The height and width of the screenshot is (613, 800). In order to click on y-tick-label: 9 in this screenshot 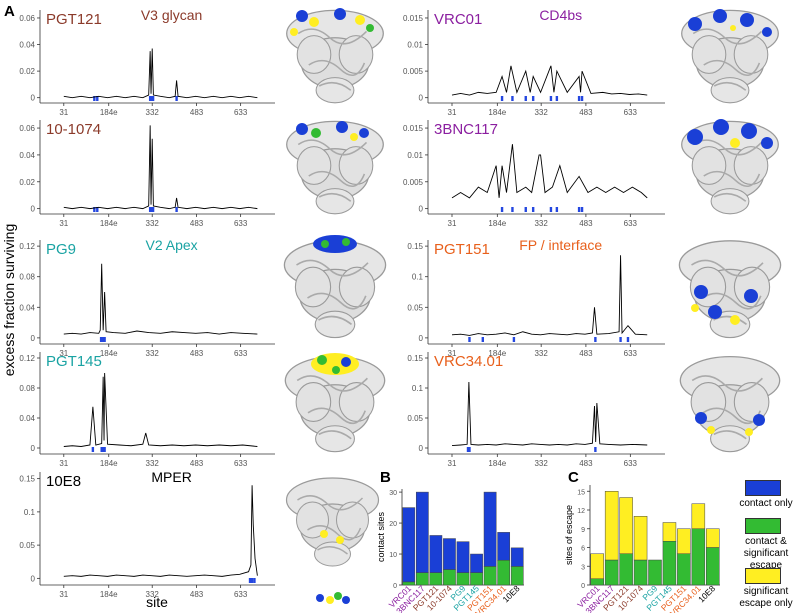, I will do `click(583, 530)`.